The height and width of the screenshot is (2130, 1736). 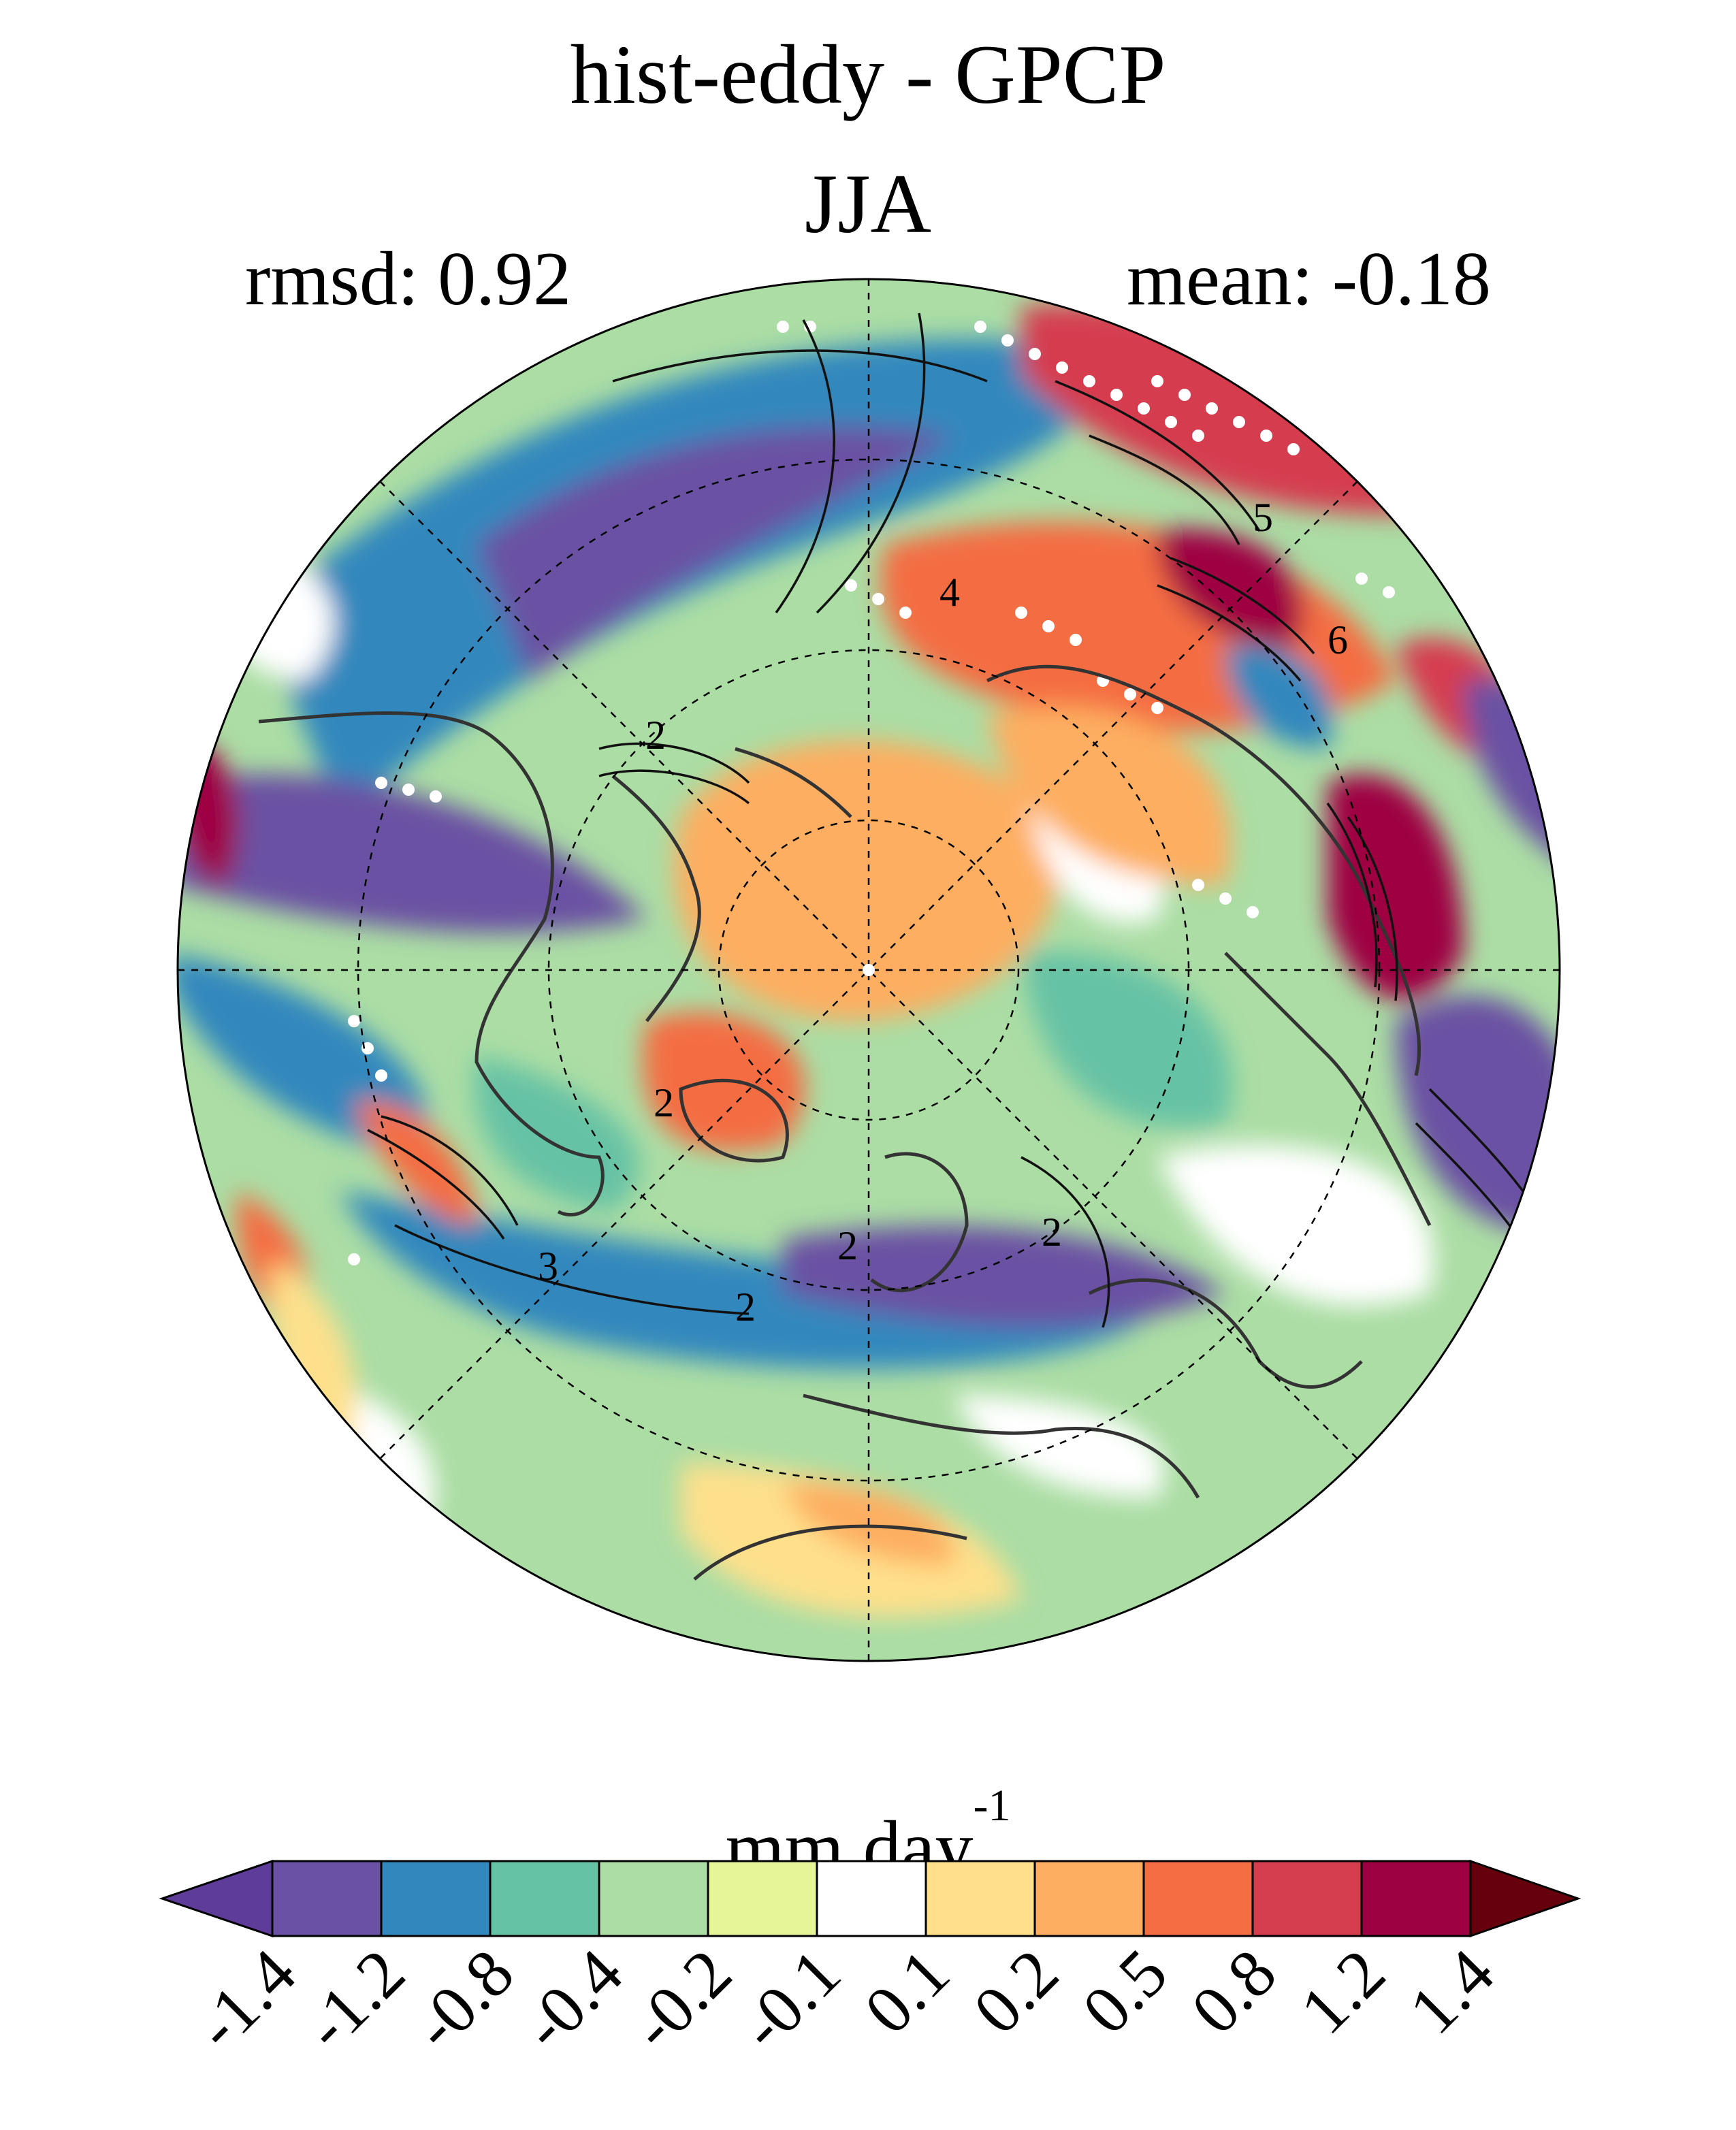 What do you see at coordinates (868, 204) in the screenshot?
I see `season-label: JJA` at bounding box center [868, 204].